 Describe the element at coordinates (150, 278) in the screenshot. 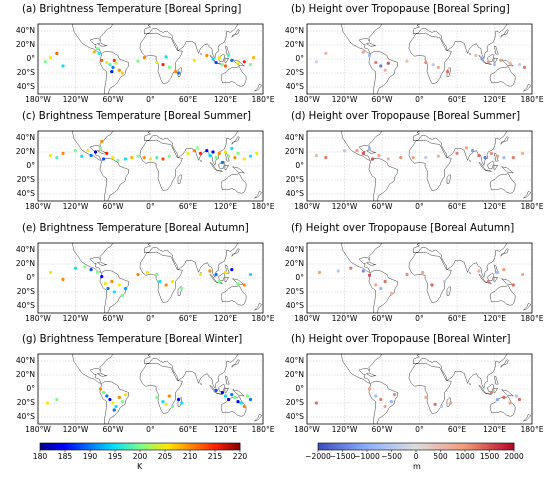

I see `map-panel-e` at that location.